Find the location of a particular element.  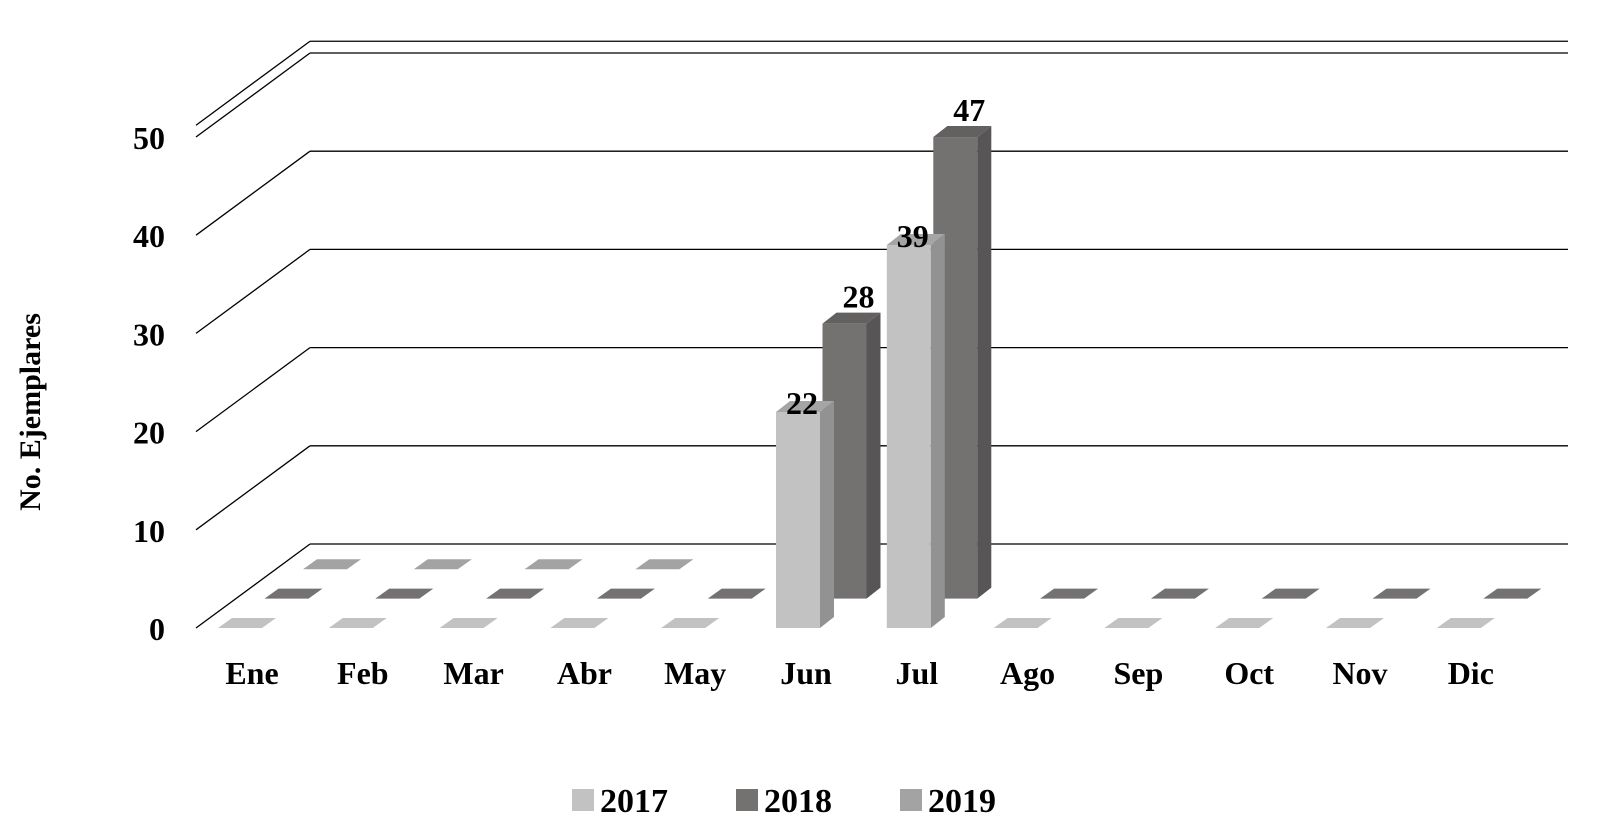

bar-2018-Sep is located at coordinates (1179, 593).